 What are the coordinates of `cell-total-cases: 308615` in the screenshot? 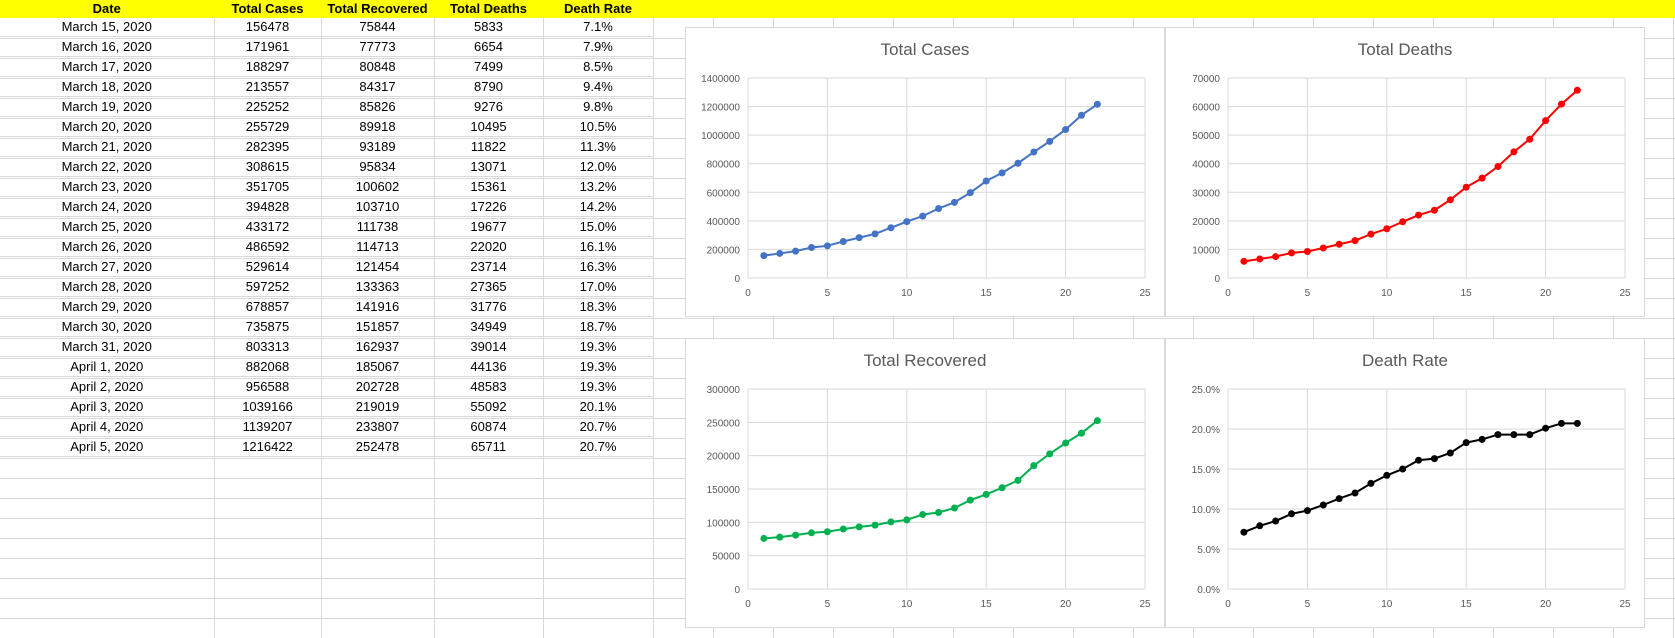 It's located at (268, 166).